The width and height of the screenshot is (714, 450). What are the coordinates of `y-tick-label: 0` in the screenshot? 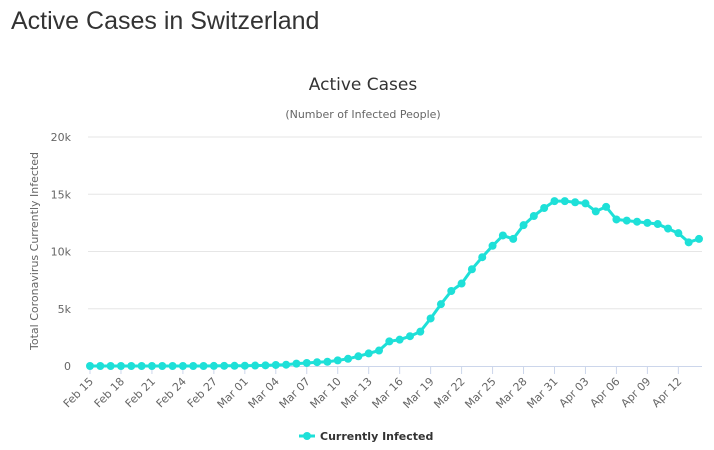 It's located at (67, 366).